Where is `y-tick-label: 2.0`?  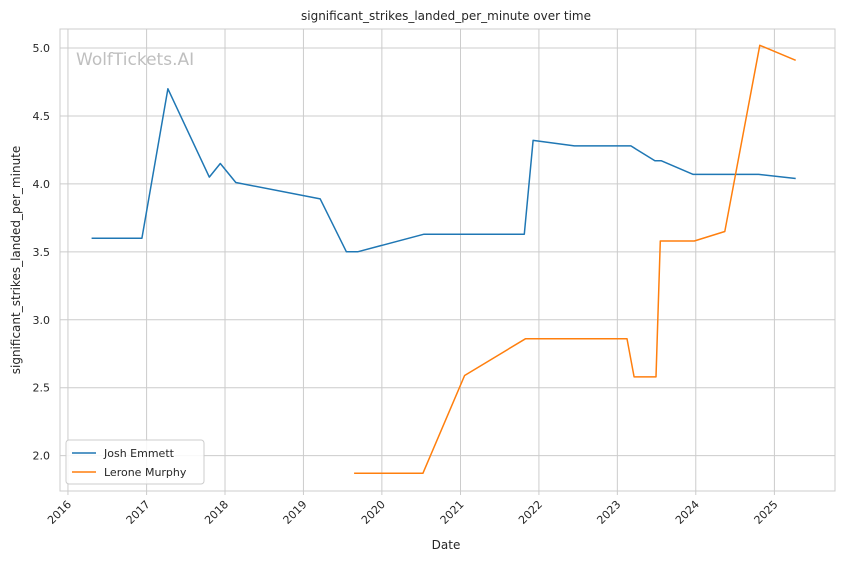
y-tick-label: 2.0 is located at coordinates (42, 456).